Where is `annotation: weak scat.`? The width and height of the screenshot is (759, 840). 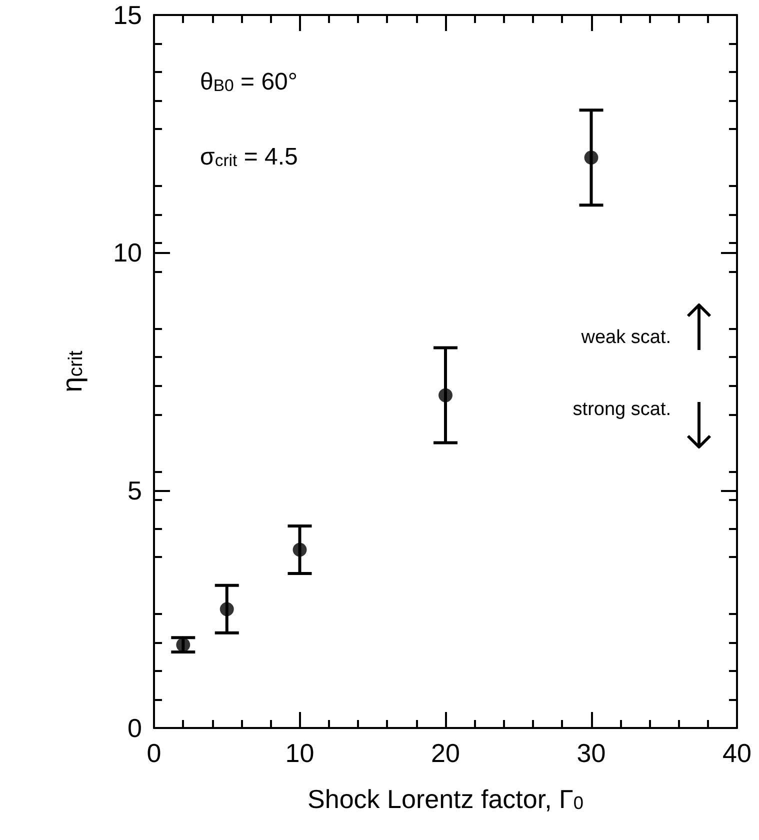
annotation: weak scat. is located at coordinates (626, 337).